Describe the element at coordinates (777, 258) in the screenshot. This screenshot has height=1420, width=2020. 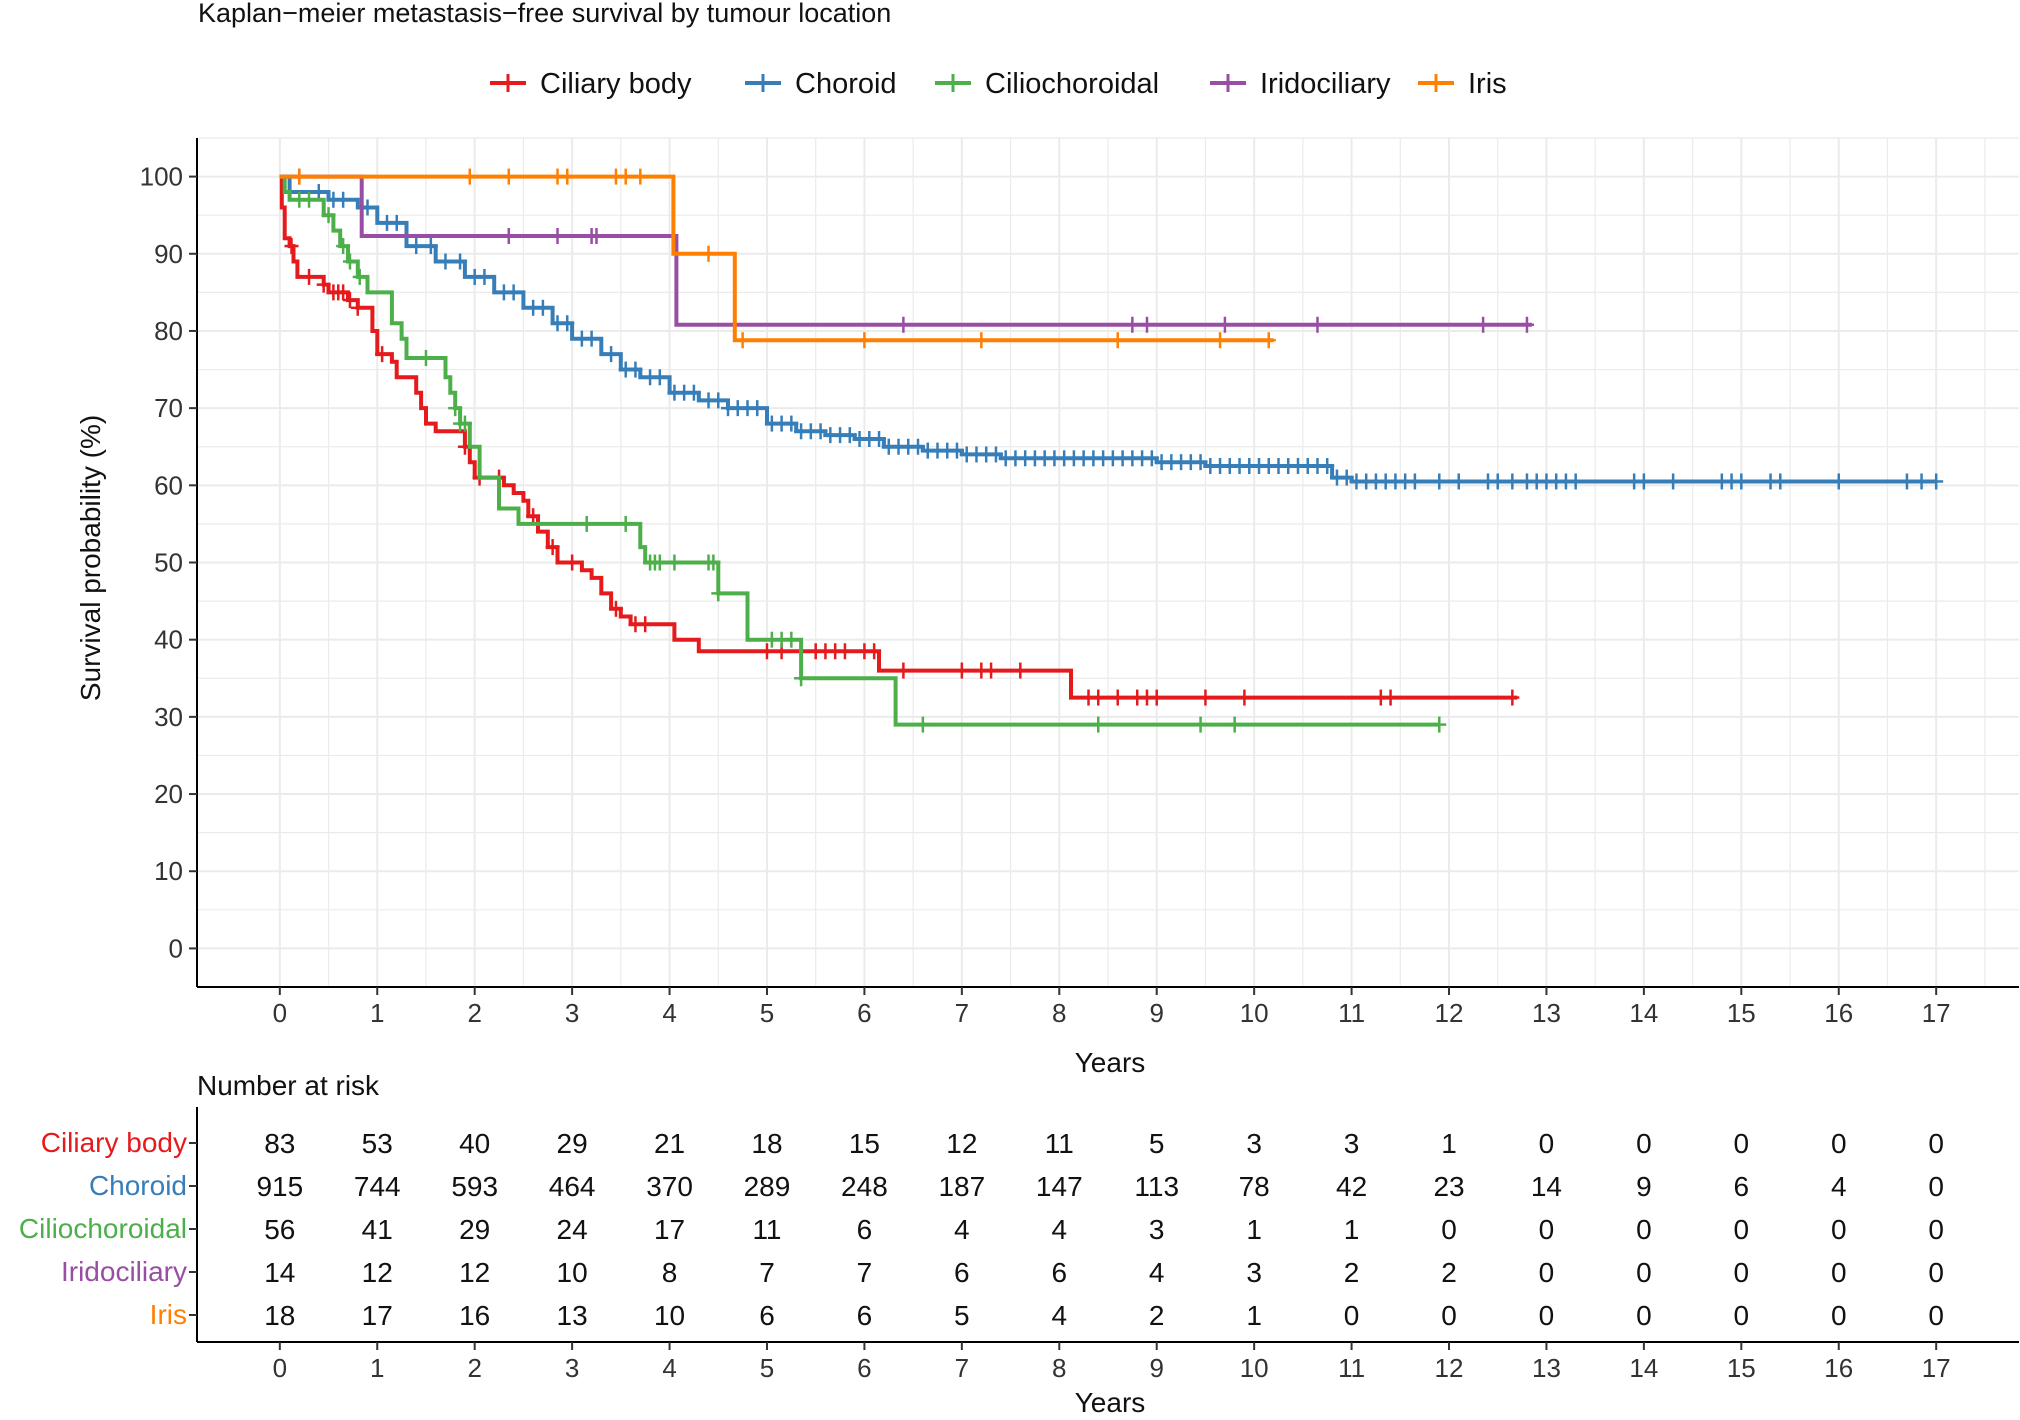
I see `series-iris` at that location.